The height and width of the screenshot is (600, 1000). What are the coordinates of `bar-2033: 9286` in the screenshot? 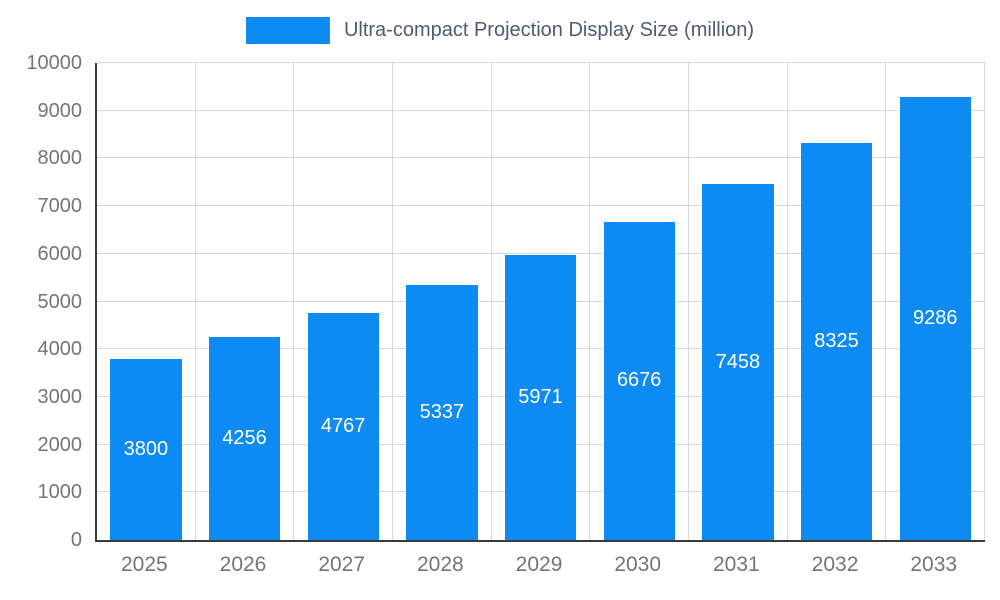 It's located at (935, 318).